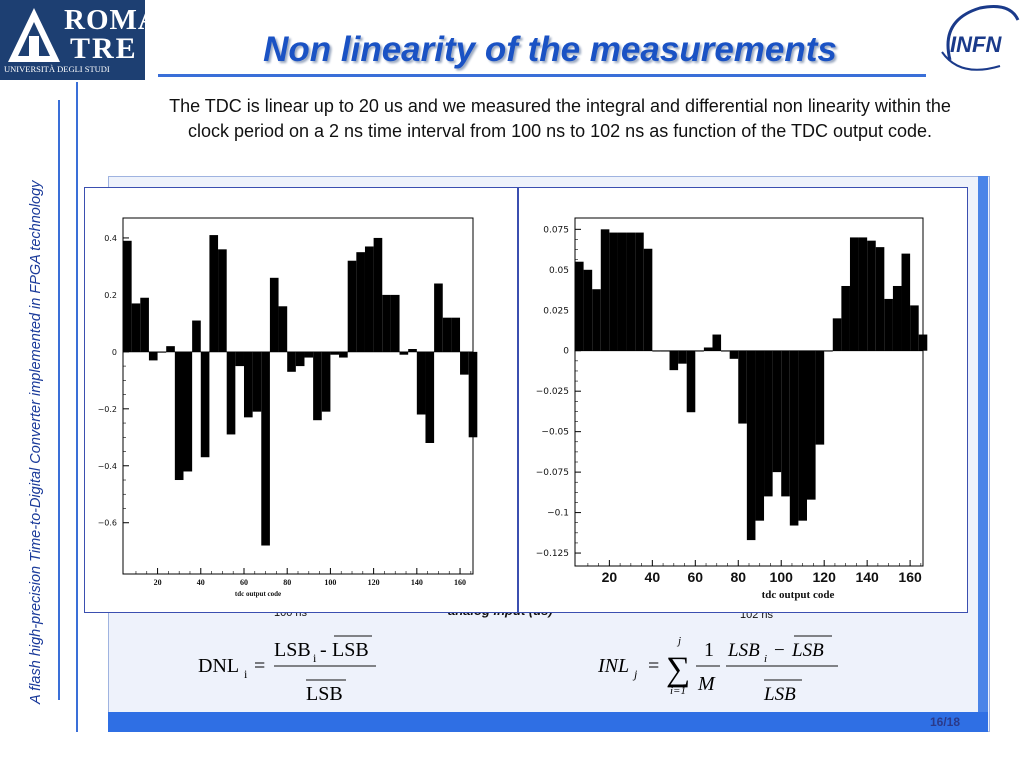 Image resolution: width=1024 pixels, height=768 pixels. What do you see at coordinates (558, 514) in the screenshot?
I see `y-tick-label: −0.1` at bounding box center [558, 514].